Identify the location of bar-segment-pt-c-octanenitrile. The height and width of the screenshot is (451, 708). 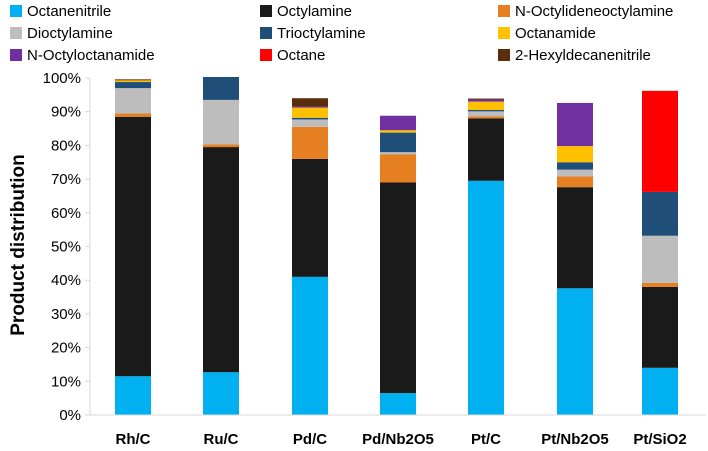
(486, 297).